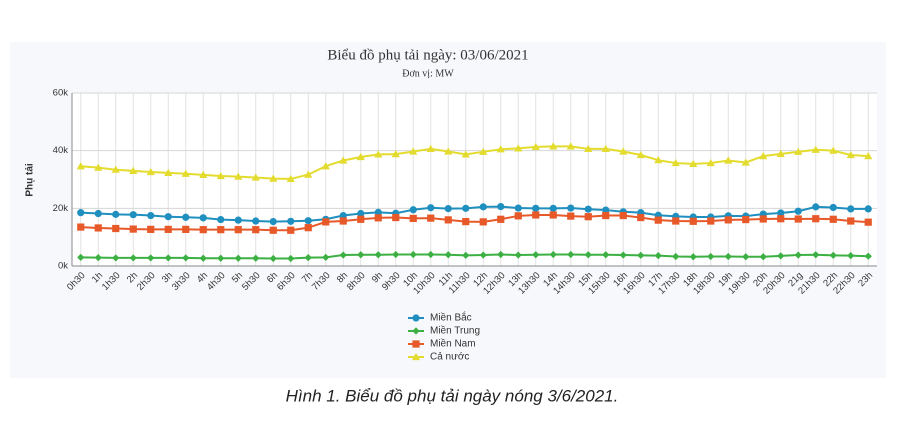 The image size is (909, 426). I want to click on y-tick-label: 20k, so click(61, 208).